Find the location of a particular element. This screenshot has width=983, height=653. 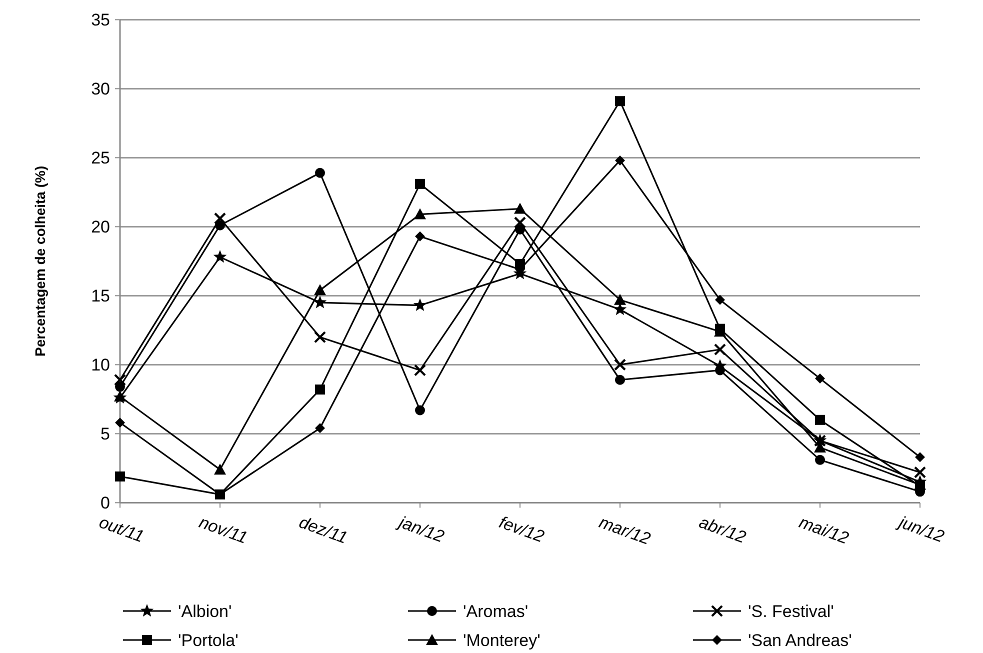

y-tick-label: 15 is located at coordinates (100, 296).